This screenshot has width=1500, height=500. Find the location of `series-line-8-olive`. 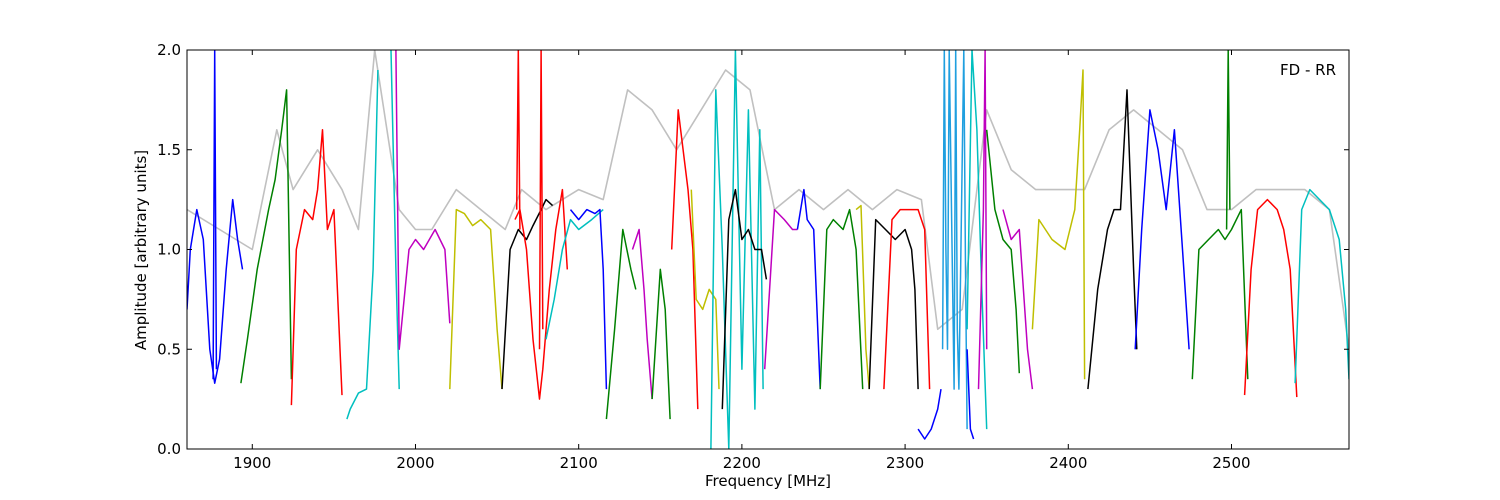

series-line-8-olive is located at coordinates (476, 299).